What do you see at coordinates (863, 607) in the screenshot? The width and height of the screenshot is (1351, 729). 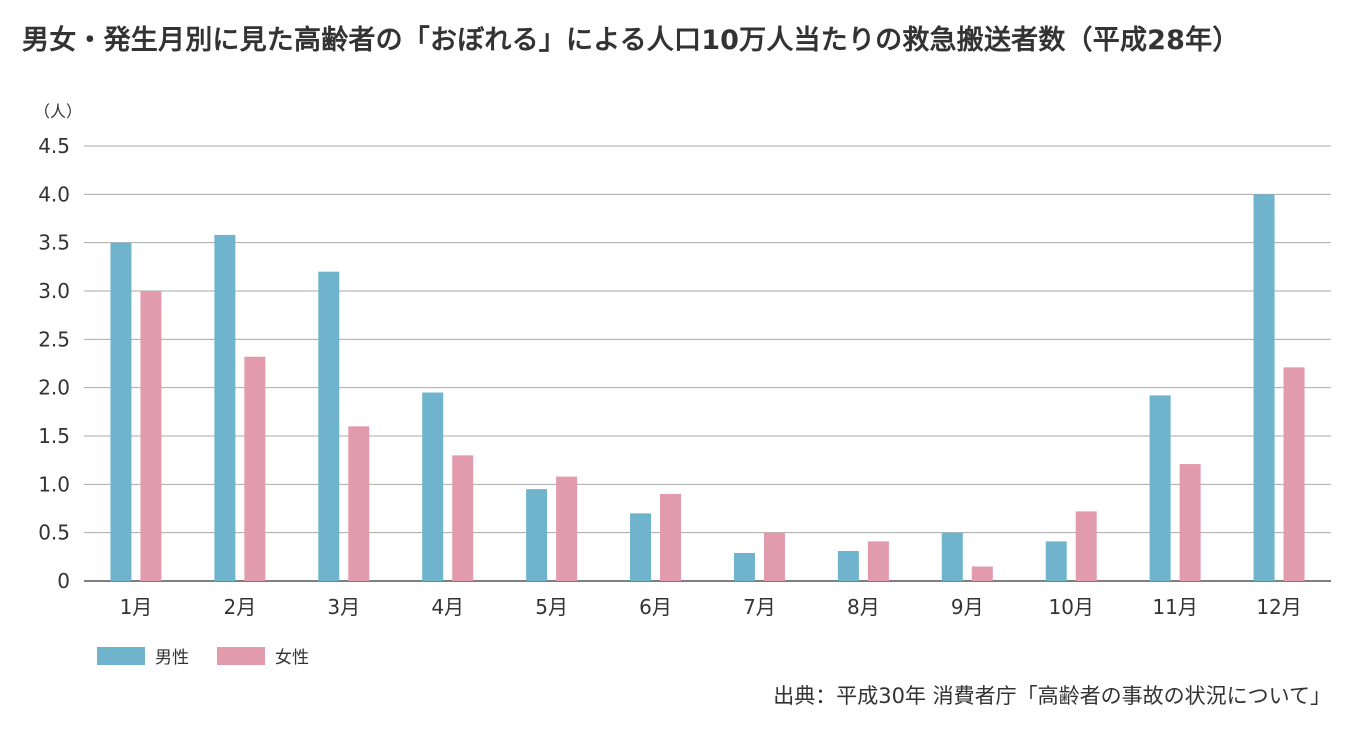 I see `x-tick-label: 8月` at bounding box center [863, 607].